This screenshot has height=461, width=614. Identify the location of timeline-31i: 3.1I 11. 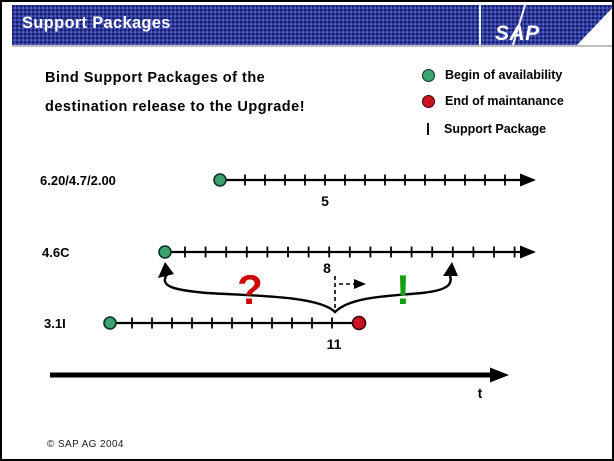
(205, 333).